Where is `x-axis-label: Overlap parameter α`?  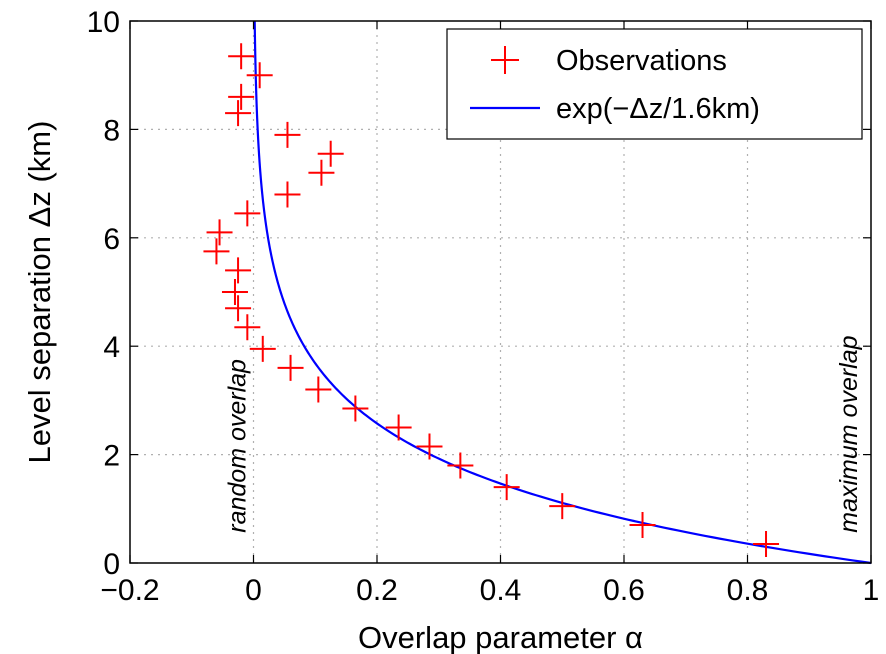
x-axis-label: Overlap parameter α is located at coordinates (500, 637).